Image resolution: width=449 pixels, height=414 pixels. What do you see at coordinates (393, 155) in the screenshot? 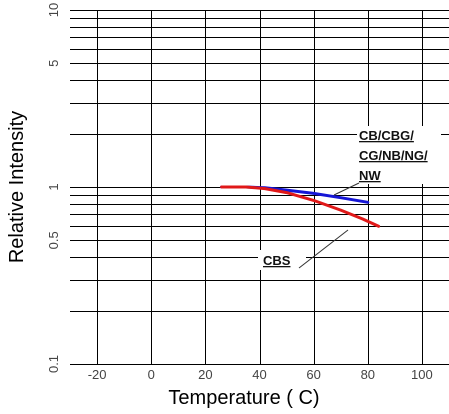
I see `annotation-1-line-2: CG/NB/NG/` at bounding box center [393, 155].